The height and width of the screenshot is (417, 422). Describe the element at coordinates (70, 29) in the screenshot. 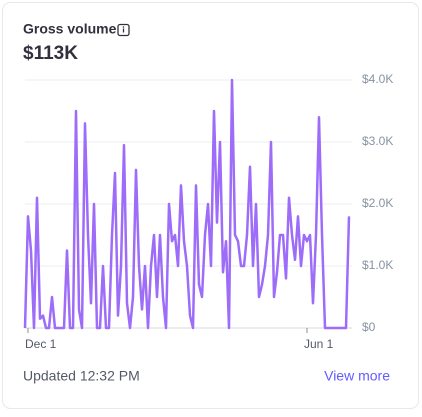

I see `card-title: Gross volume` at that location.